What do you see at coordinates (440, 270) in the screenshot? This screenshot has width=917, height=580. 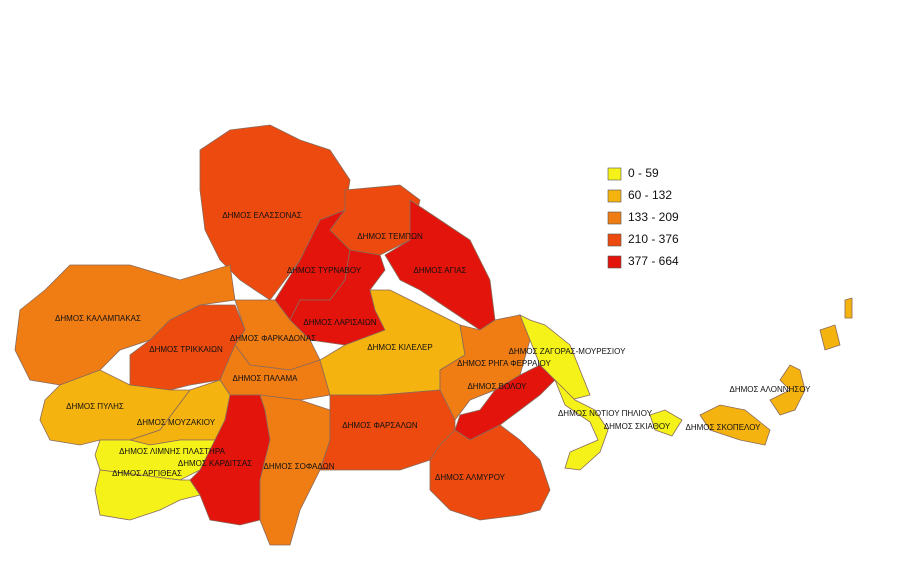 I see `region-label: ΔΗΜΟΣ ΑΓΙΑΣ` at bounding box center [440, 270].